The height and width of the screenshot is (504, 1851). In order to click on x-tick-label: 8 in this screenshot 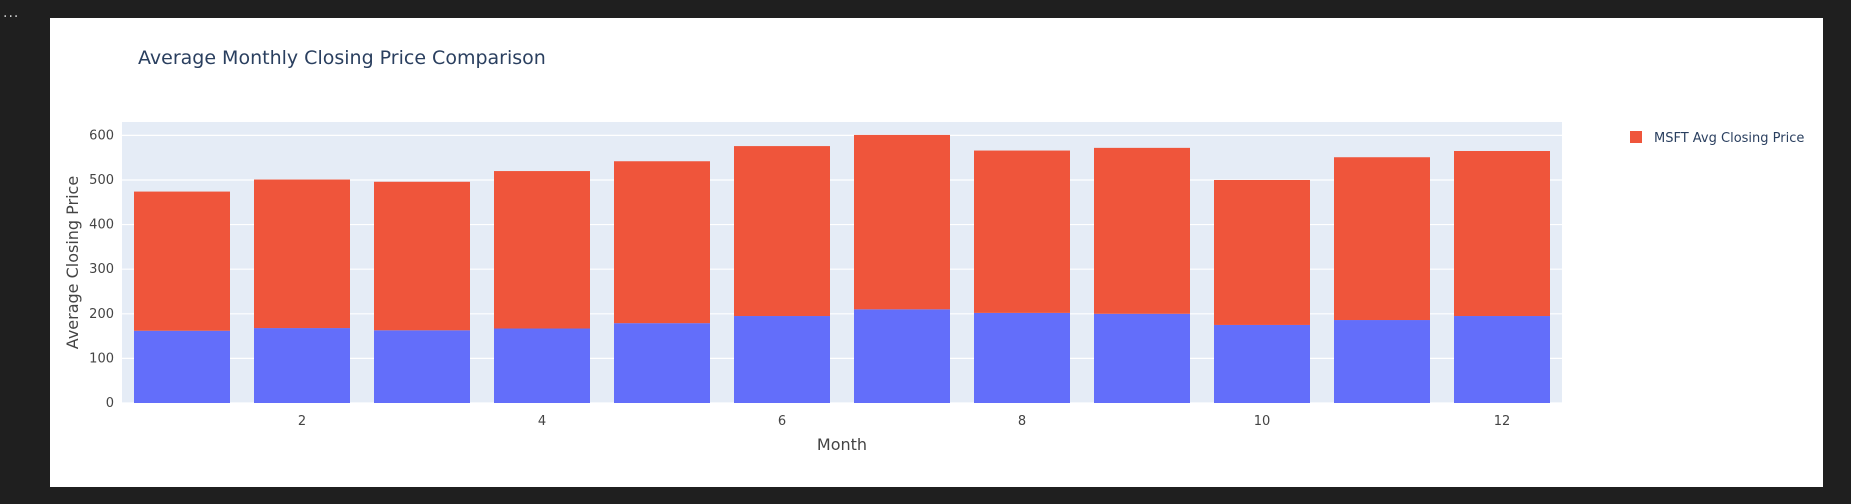, I will do `click(1022, 421)`.